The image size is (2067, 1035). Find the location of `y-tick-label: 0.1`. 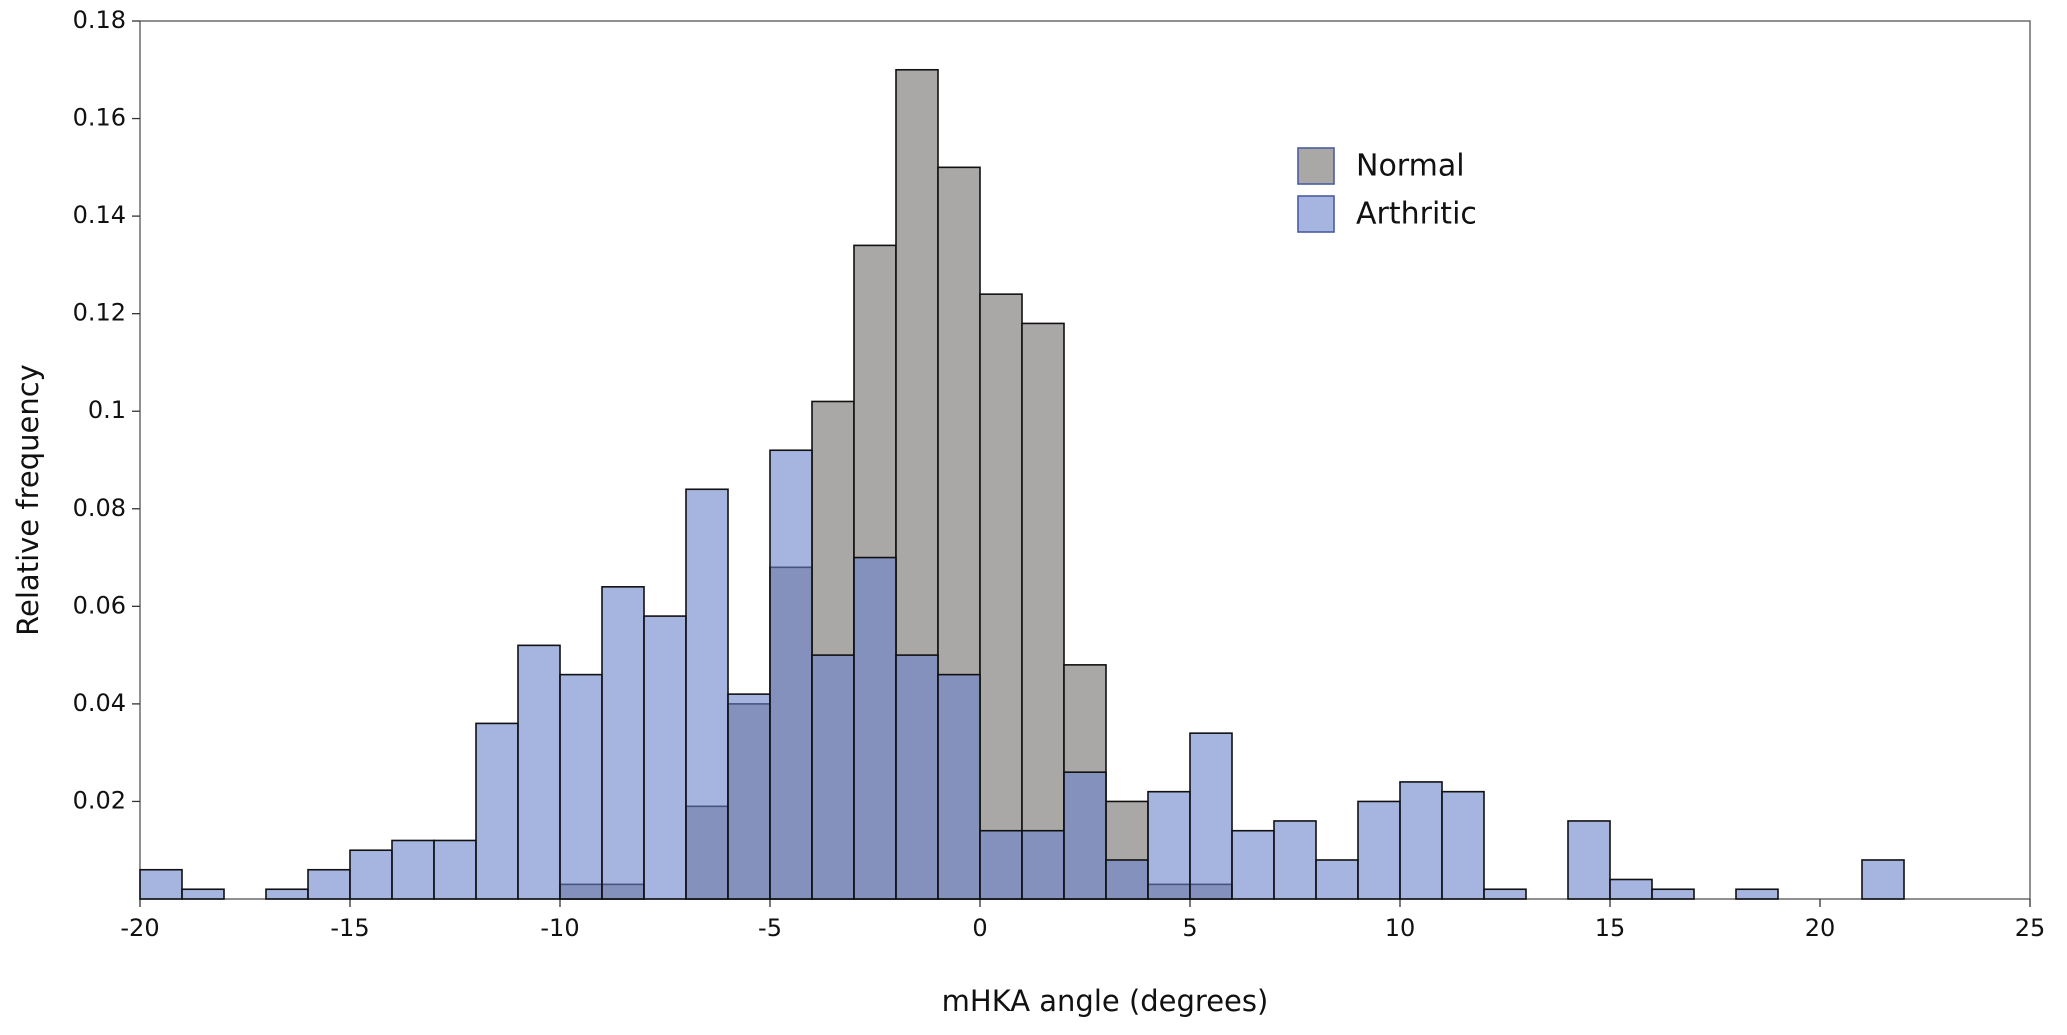

y-tick-label: 0.1 is located at coordinates (107, 410).